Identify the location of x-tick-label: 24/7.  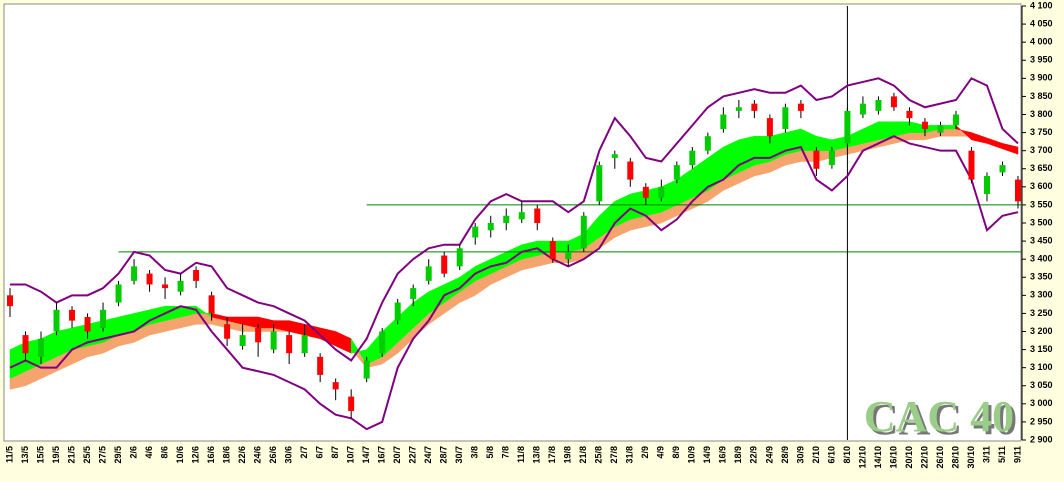
(428, 455).